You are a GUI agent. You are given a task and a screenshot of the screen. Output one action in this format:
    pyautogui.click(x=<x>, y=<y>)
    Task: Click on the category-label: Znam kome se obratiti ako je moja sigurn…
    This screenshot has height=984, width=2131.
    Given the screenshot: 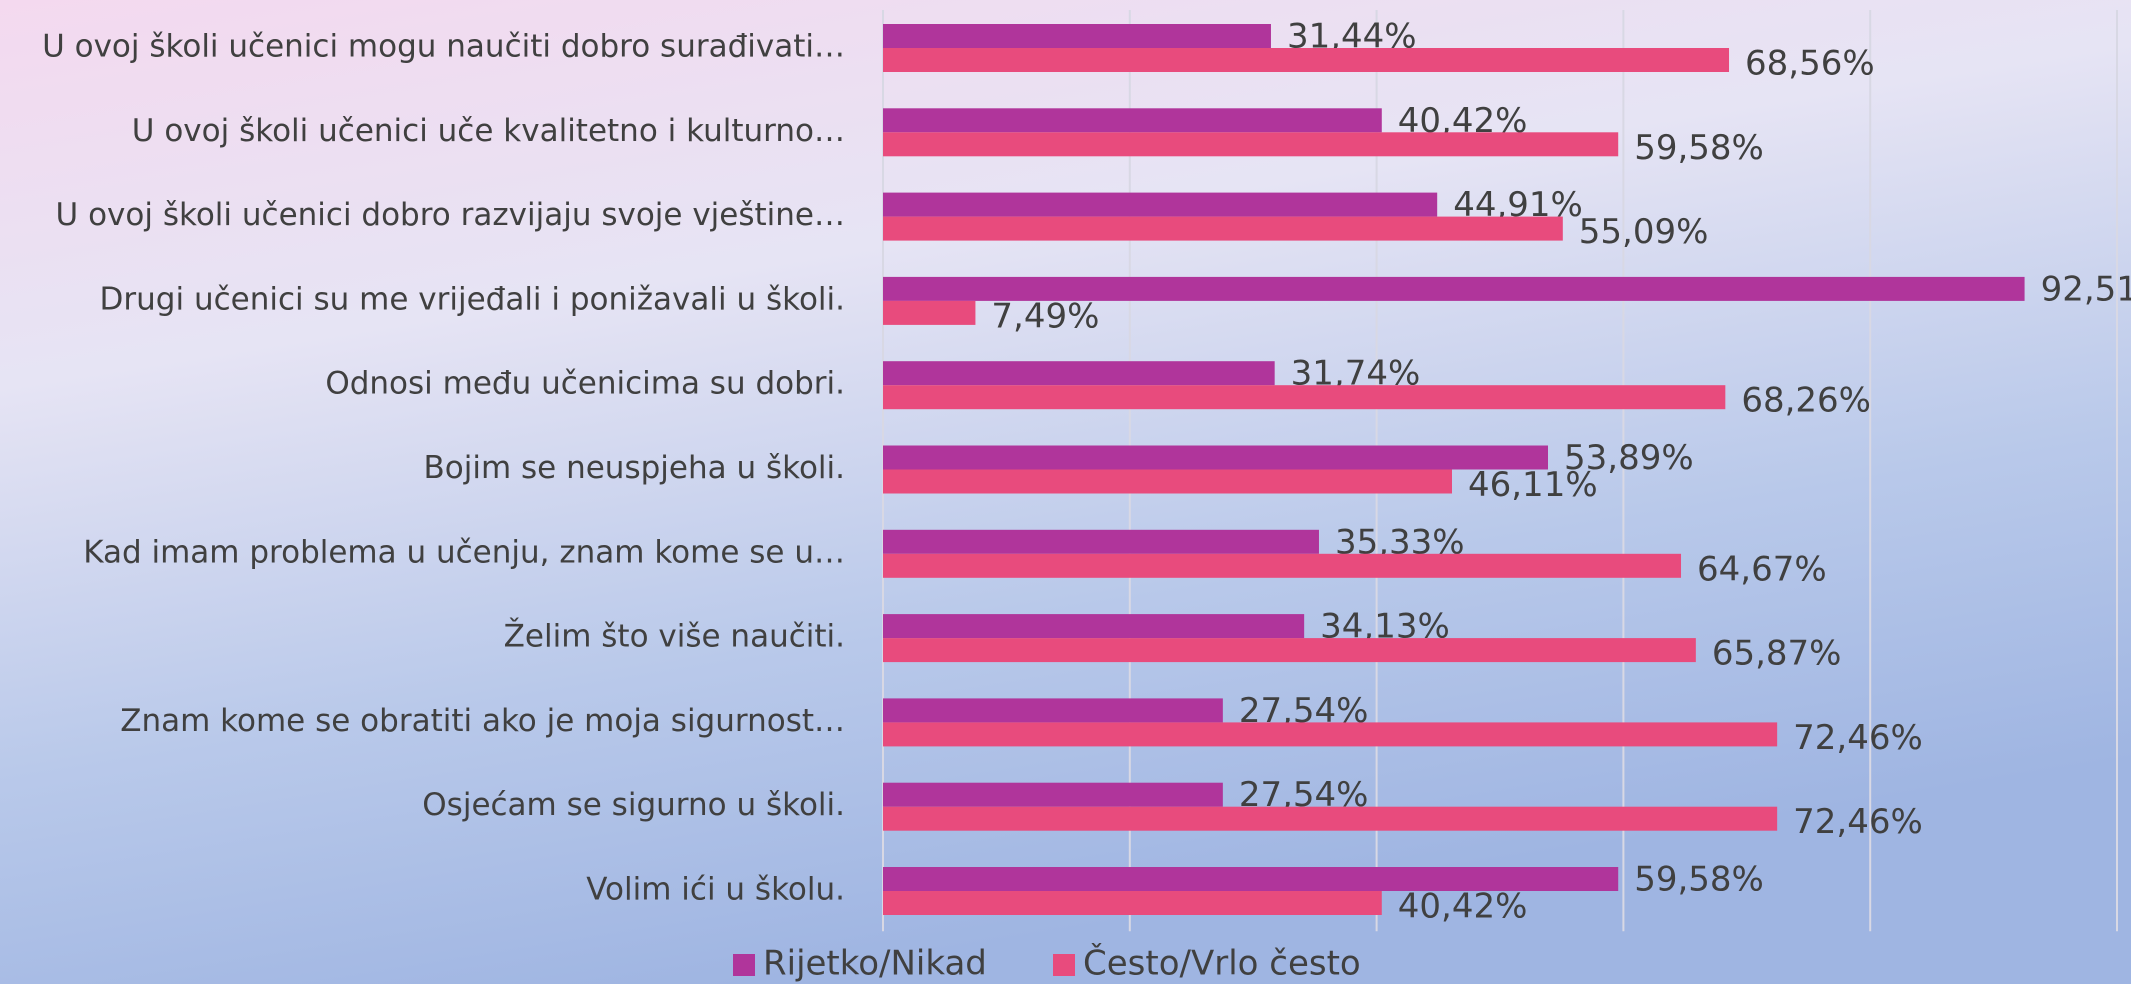 What is the action you would take?
    pyautogui.click(x=482, y=721)
    